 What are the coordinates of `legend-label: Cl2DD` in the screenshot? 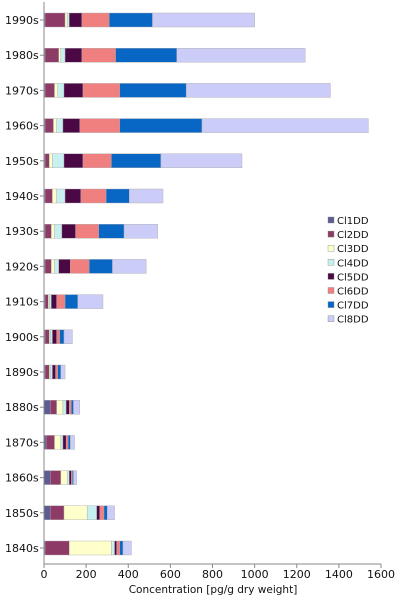 It's located at (353, 235).